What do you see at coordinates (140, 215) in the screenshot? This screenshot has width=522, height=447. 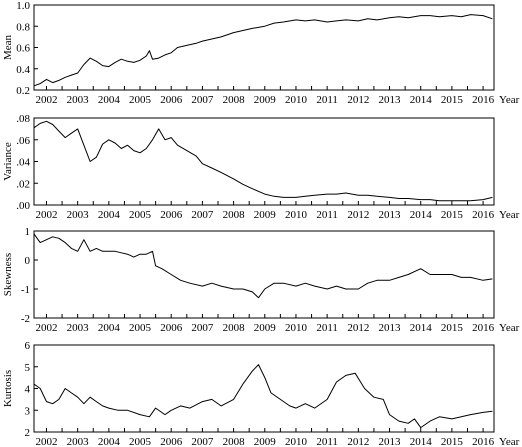 I see `panel-2-xtick-label: 2005` at bounding box center [140, 215].